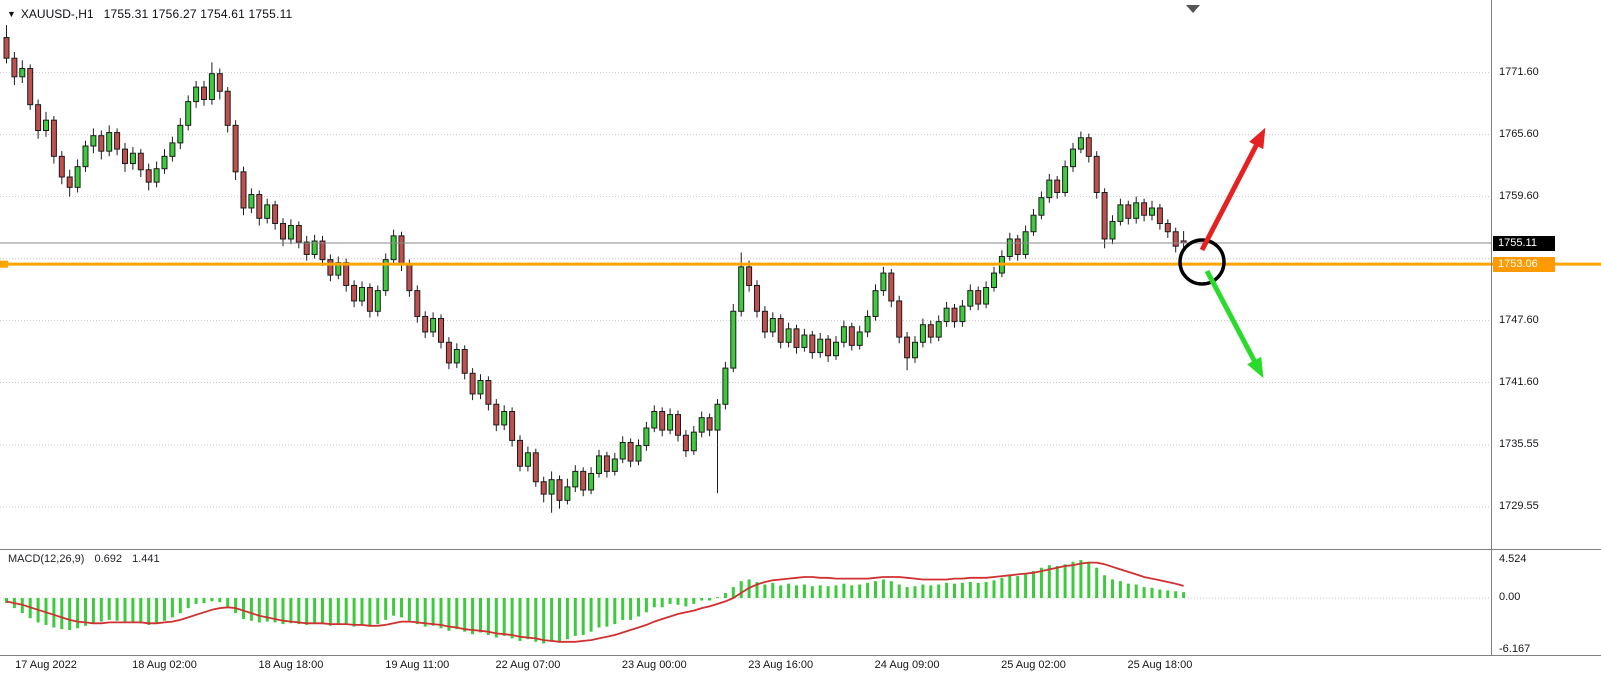 The width and height of the screenshot is (1601, 689). What do you see at coordinates (46, 665) in the screenshot?
I see `time-axis-label: 17 Aug 2022` at bounding box center [46, 665].